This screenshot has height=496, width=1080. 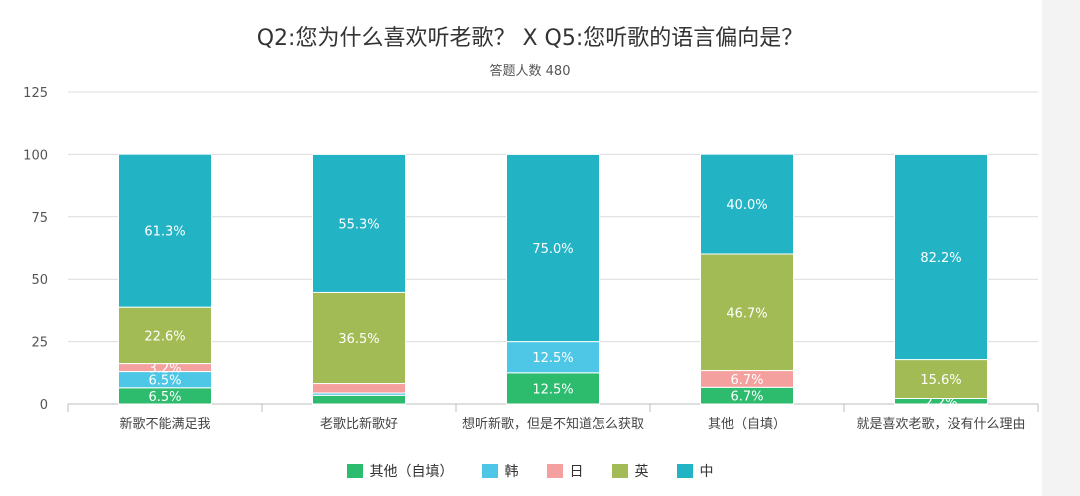 What do you see at coordinates (706, 472) in the screenshot?
I see `legend-label: 中` at bounding box center [706, 472].